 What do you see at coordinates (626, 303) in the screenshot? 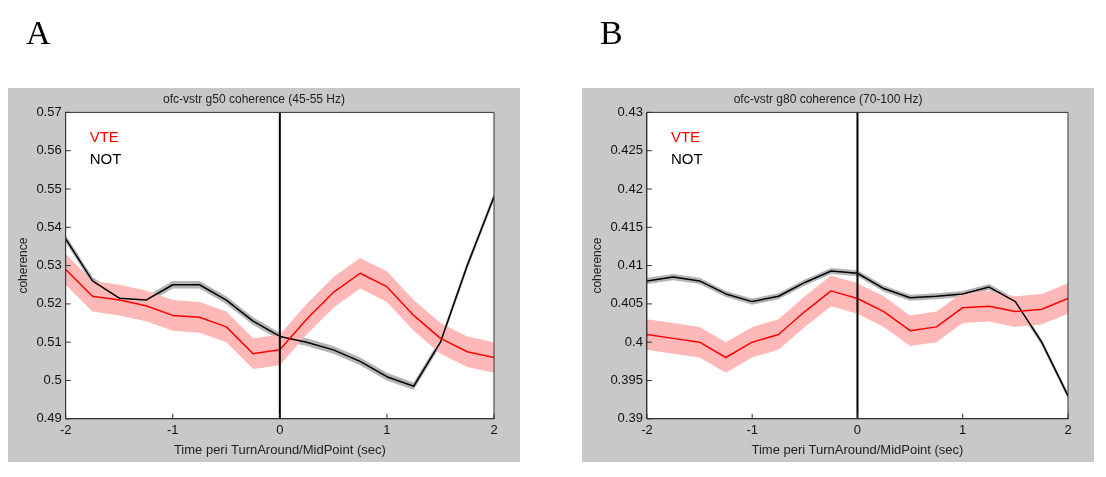
I see `y-tick-label: 0.405` at bounding box center [626, 303].